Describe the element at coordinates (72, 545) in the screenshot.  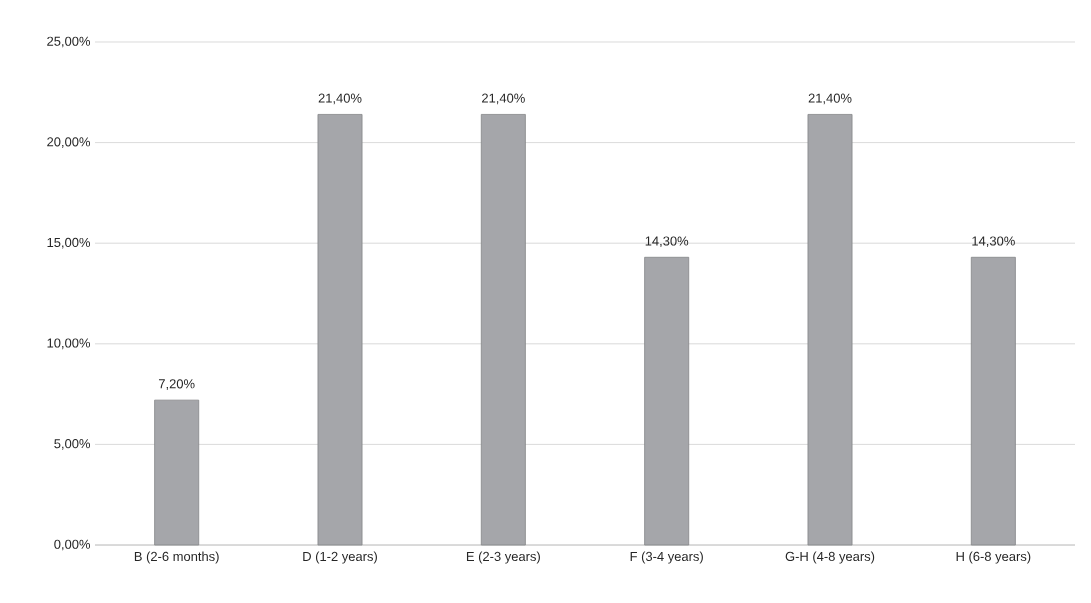
I see `y-tick-label: 0,00%` at that location.